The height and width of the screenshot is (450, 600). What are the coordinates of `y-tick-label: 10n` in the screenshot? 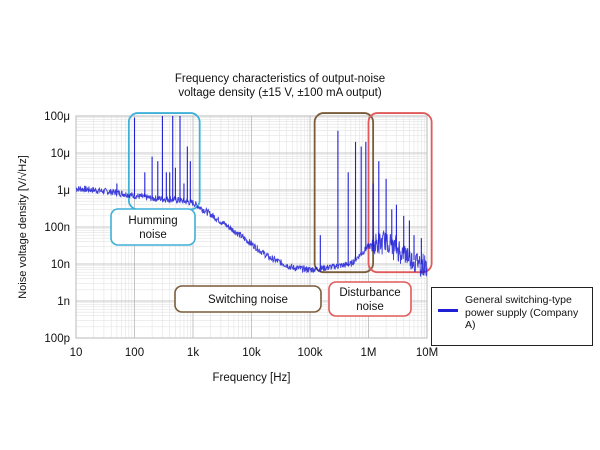 It's located at (60, 265).